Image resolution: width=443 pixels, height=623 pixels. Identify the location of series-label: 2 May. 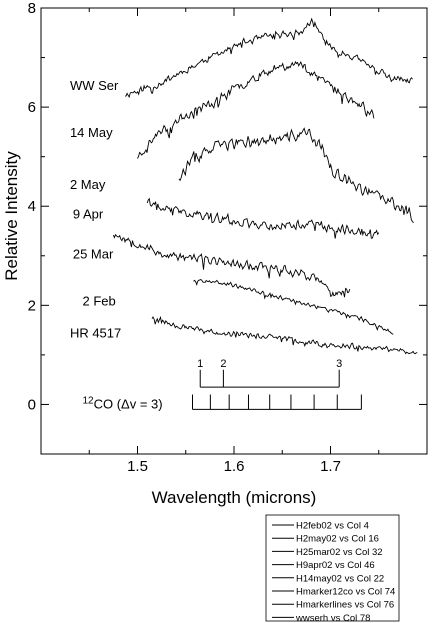
(88, 184).